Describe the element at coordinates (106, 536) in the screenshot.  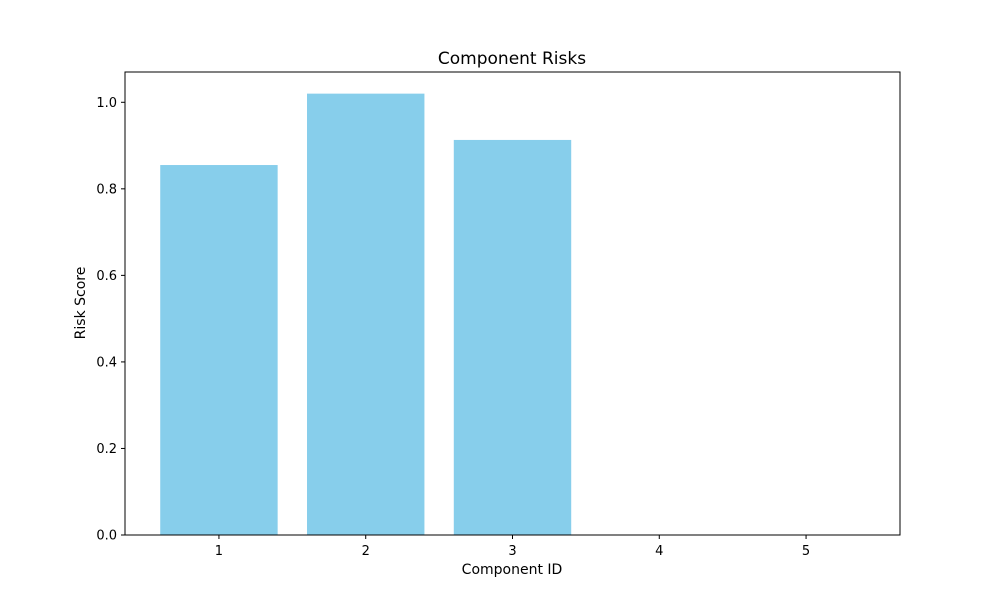
I see `y-tick-label: 0.0` at that location.